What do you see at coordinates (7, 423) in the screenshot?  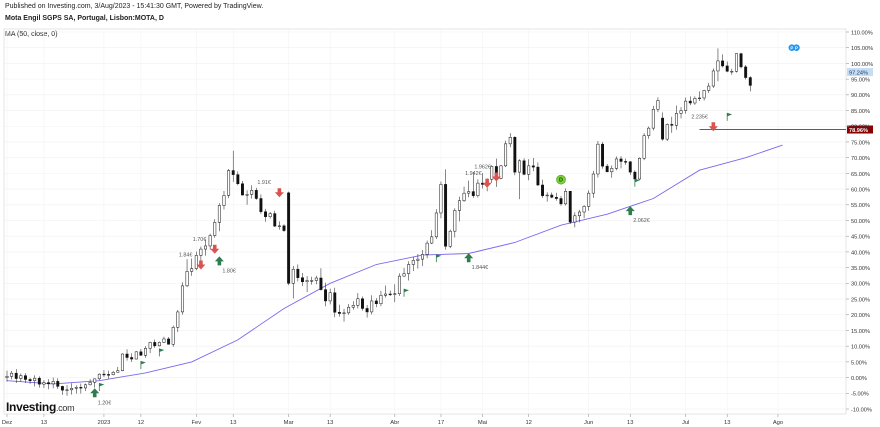 I see `x-tick-label: Dez` at bounding box center [7, 423].